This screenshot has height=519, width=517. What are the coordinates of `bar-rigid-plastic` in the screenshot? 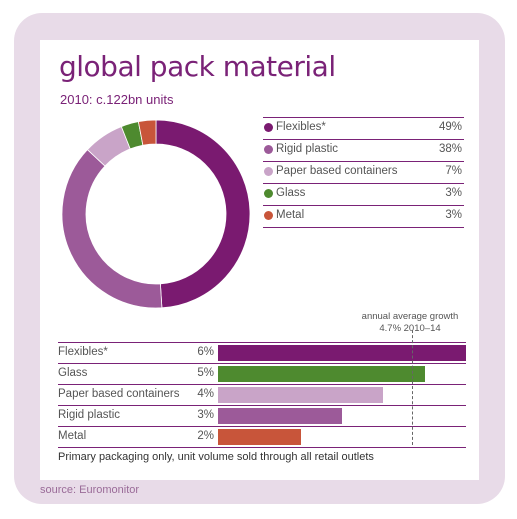 It's located at (280, 416).